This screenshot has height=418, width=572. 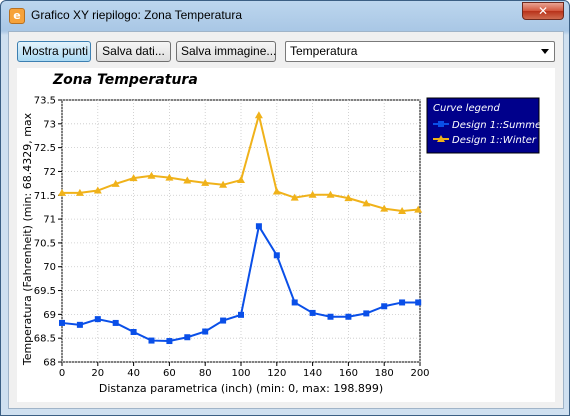 What do you see at coordinates (45, 339) in the screenshot?
I see `y-tick-label: 68.5` at bounding box center [45, 339].